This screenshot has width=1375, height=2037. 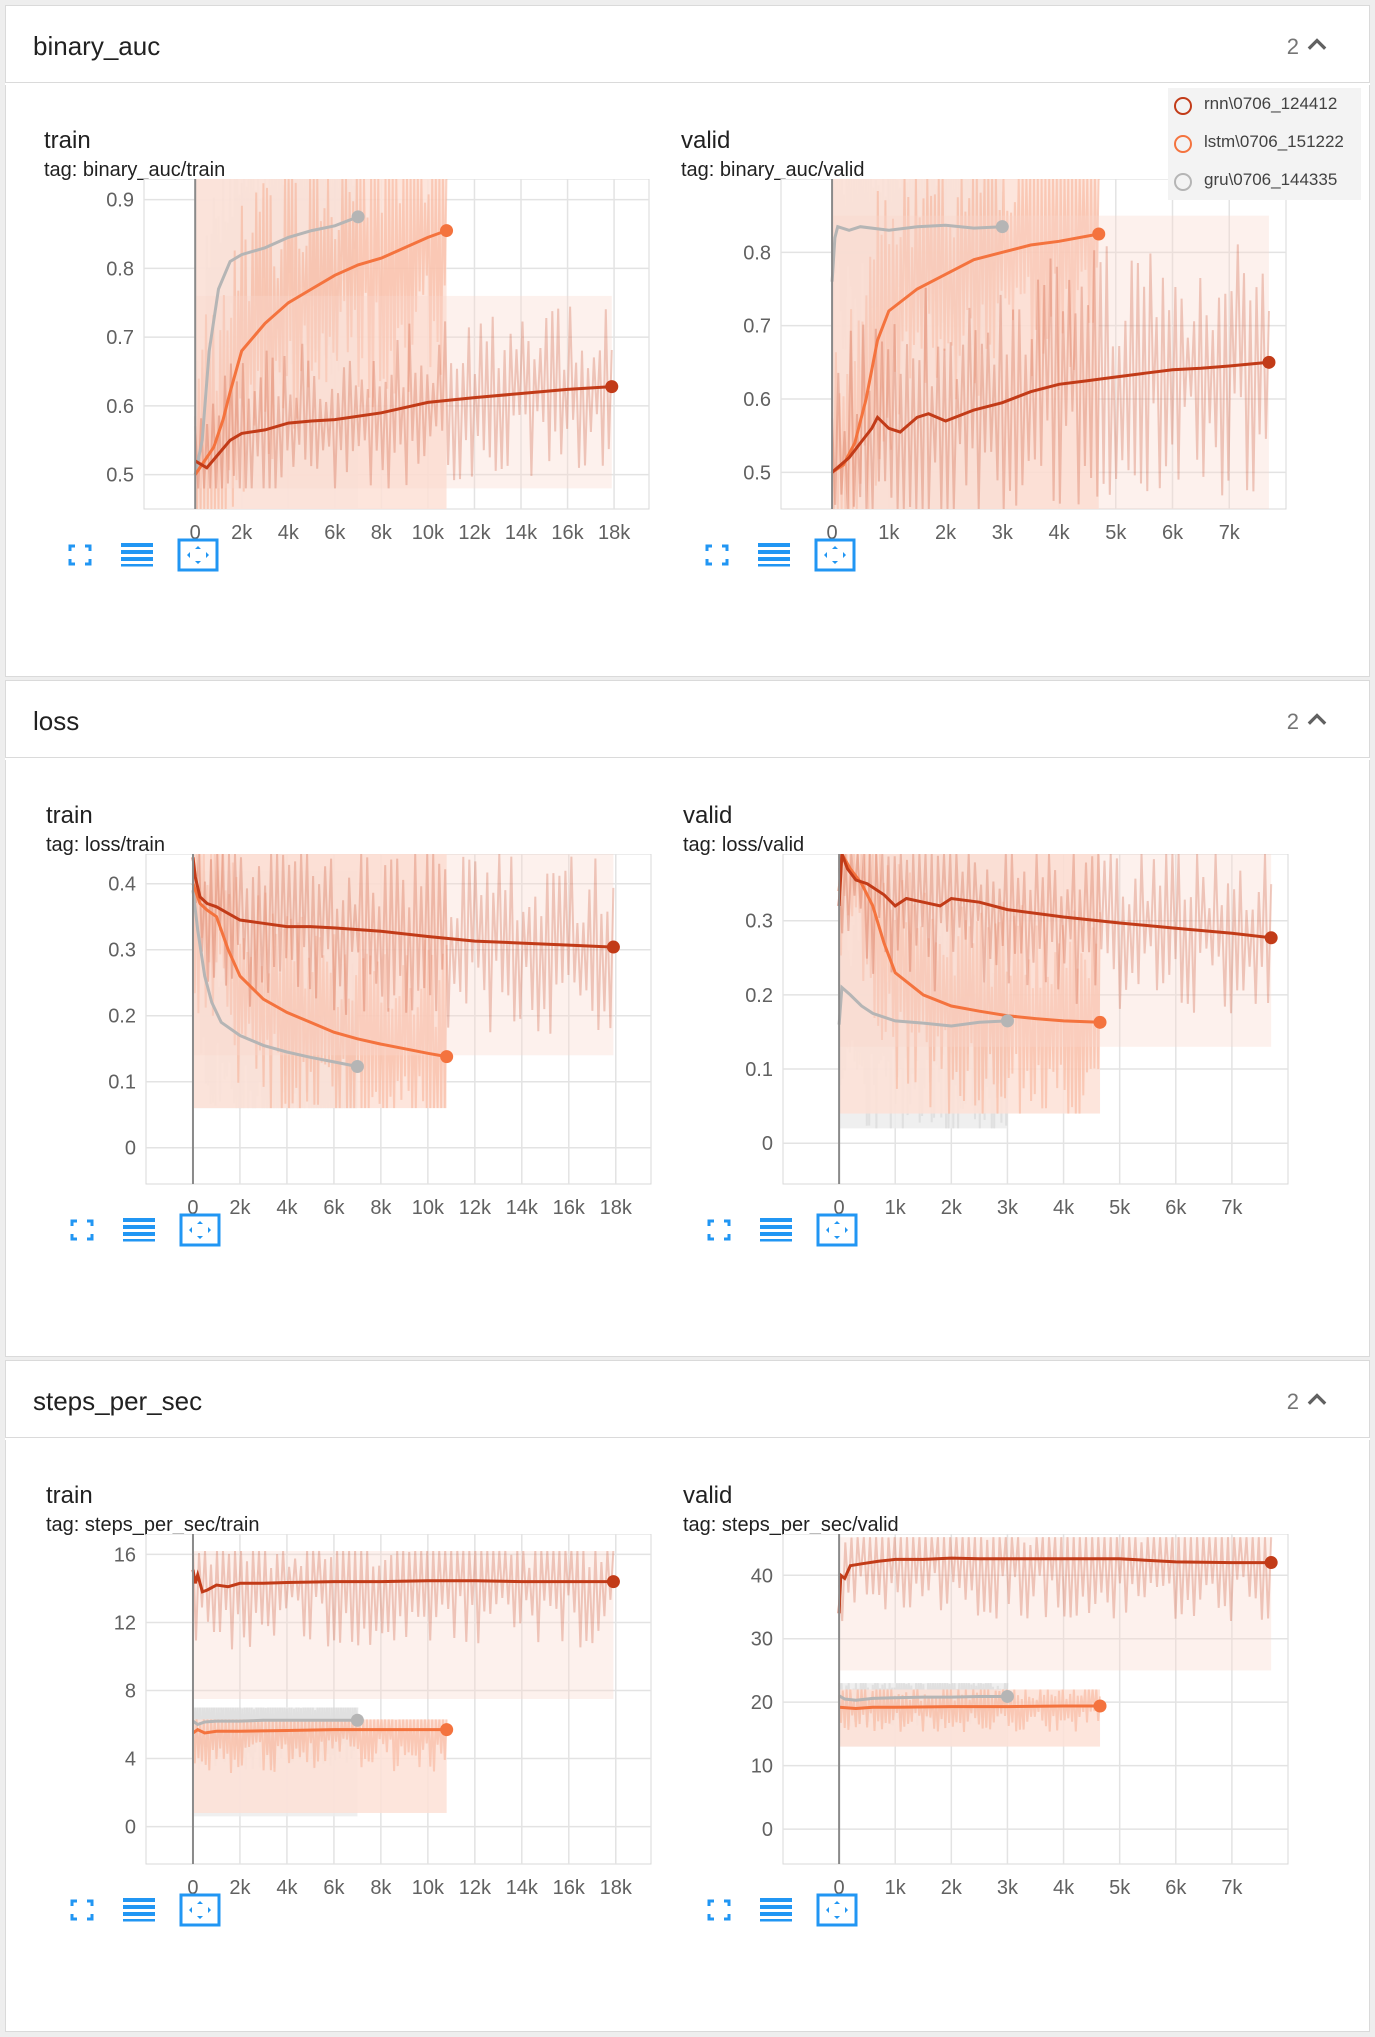 I want to click on x-tick-label: 1k, so click(x=896, y=1885).